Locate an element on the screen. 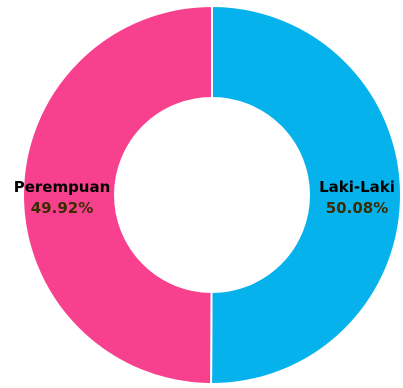  slice-label-name-perempuan: Perempuan is located at coordinates (62, 187).